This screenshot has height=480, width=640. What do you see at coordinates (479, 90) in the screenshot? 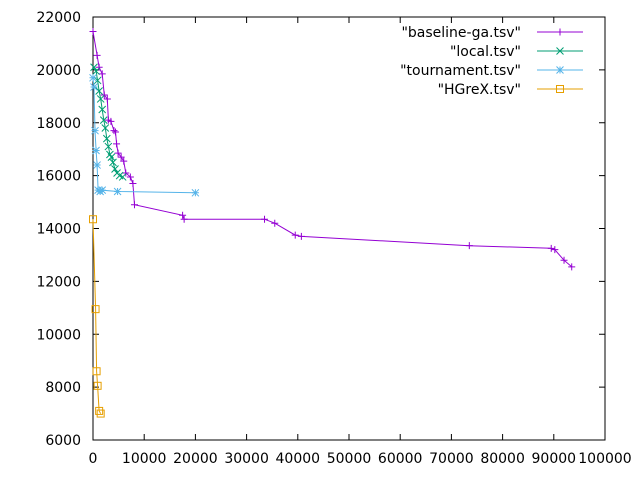
I see `legend-label: "HGreX.tsv"` at bounding box center [479, 90].